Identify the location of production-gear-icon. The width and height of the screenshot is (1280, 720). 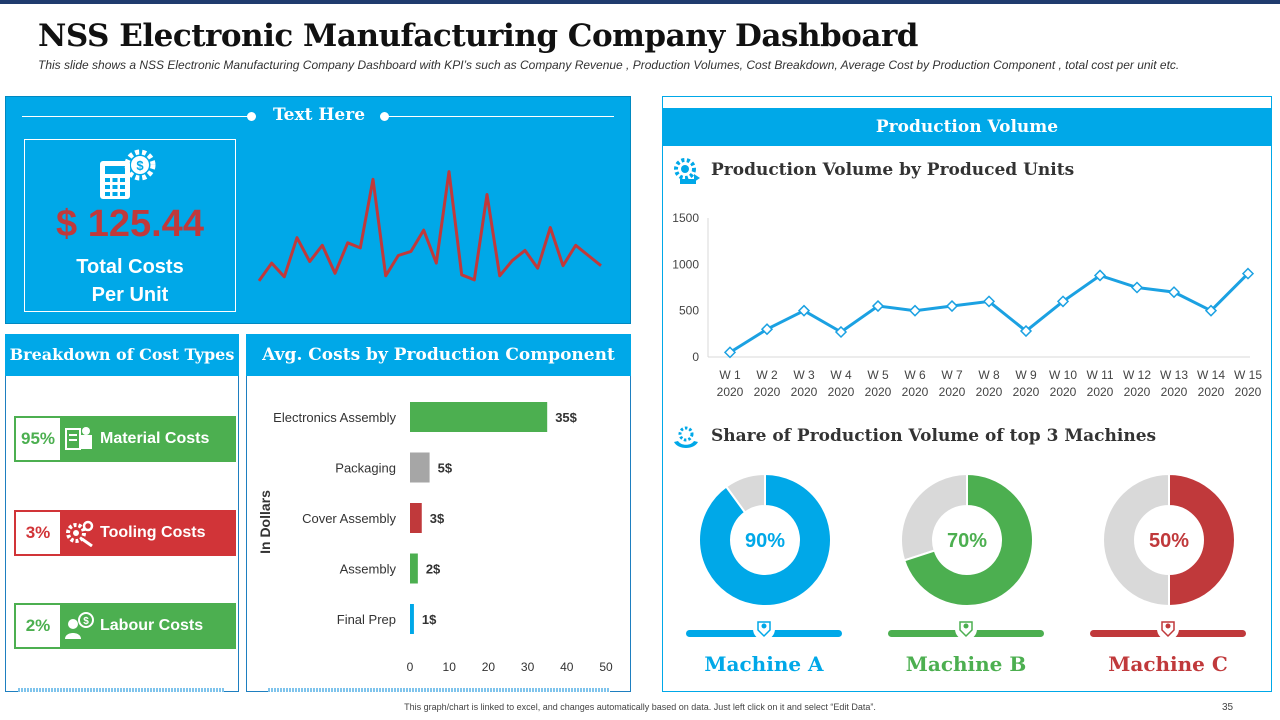
(687, 171).